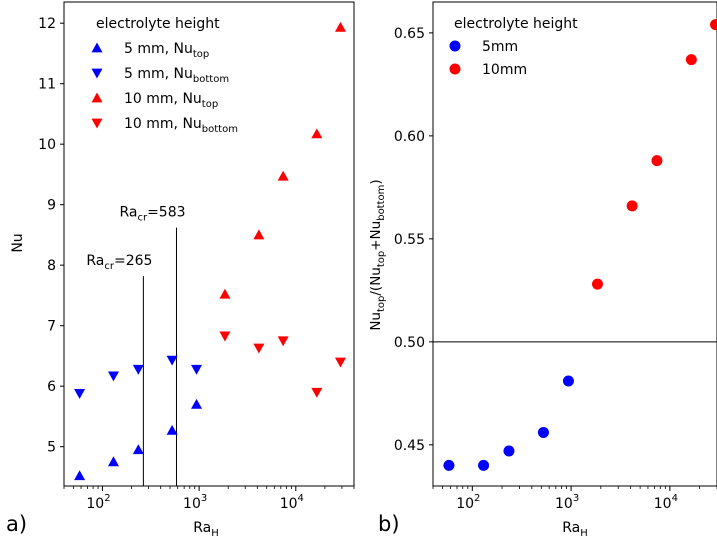 The width and height of the screenshot is (717, 539). What do you see at coordinates (47, 145) in the screenshot?
I see `y-tick-label: 10` at bounding box center [47, 145].